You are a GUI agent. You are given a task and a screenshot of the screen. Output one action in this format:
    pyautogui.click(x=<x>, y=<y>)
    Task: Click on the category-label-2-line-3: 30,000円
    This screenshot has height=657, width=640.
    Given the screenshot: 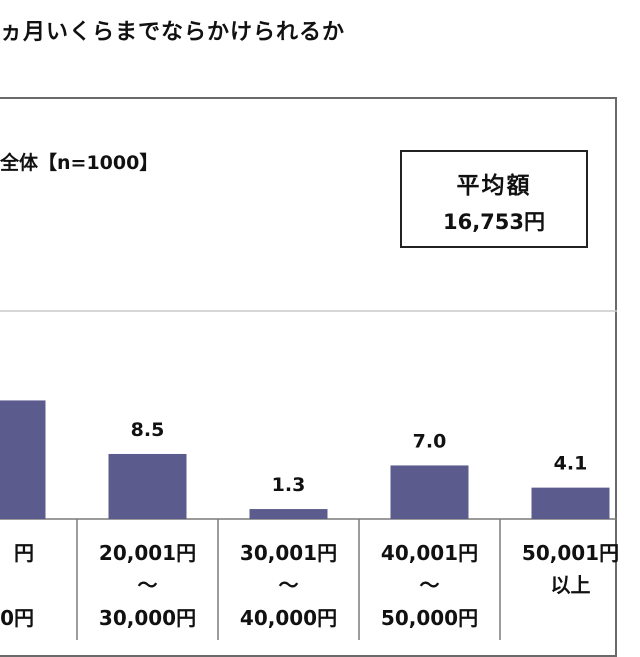 What is the action you would take?
    pyautogui.click(x=147, y=618)
    